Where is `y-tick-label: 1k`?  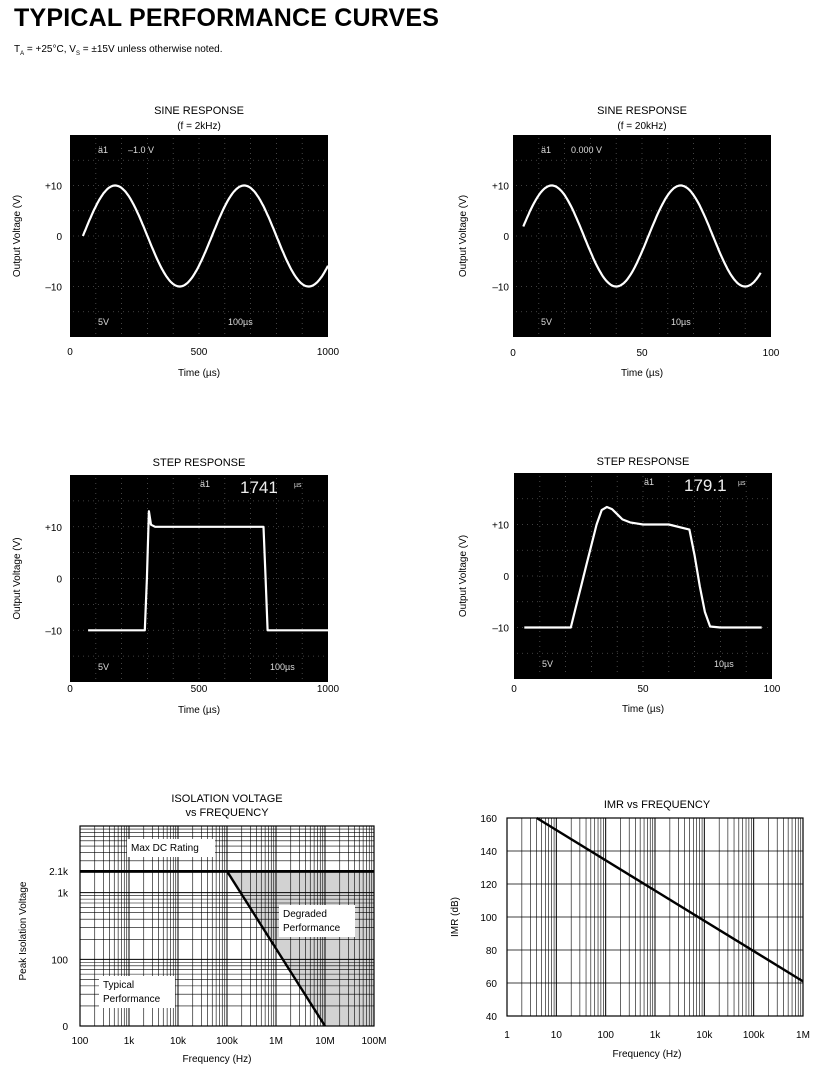 y-tick-label: 1k is located at coordinates (63, 894).